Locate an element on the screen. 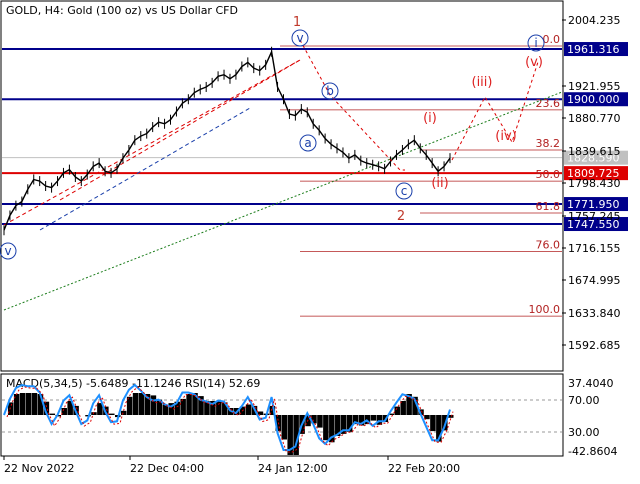 This screenshot has width=640, height=484. wave-label: (i) is located at coordinates (430, 118).